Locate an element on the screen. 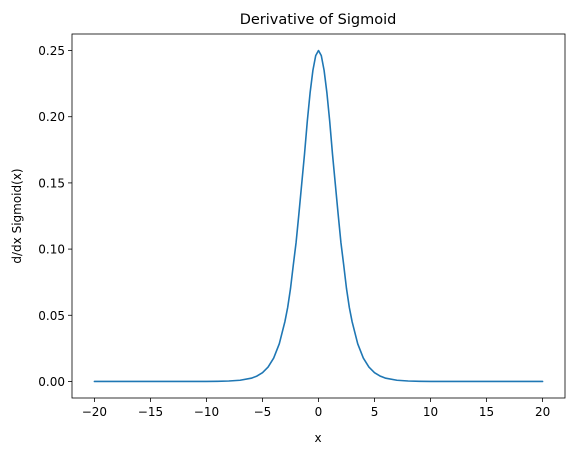 The width and height of the screenshot is (576, 459). y-tick-label: 0.15 is located at coordinates (51, 183).